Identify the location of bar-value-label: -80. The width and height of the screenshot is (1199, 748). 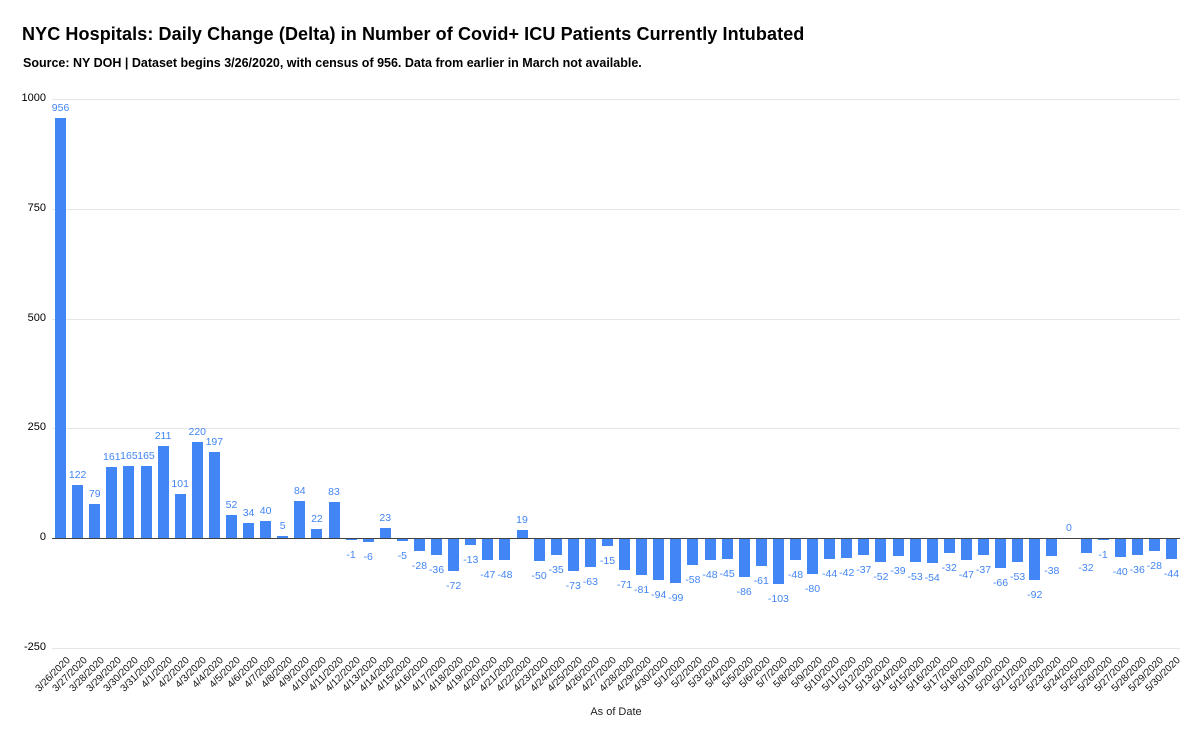
(812, 589).